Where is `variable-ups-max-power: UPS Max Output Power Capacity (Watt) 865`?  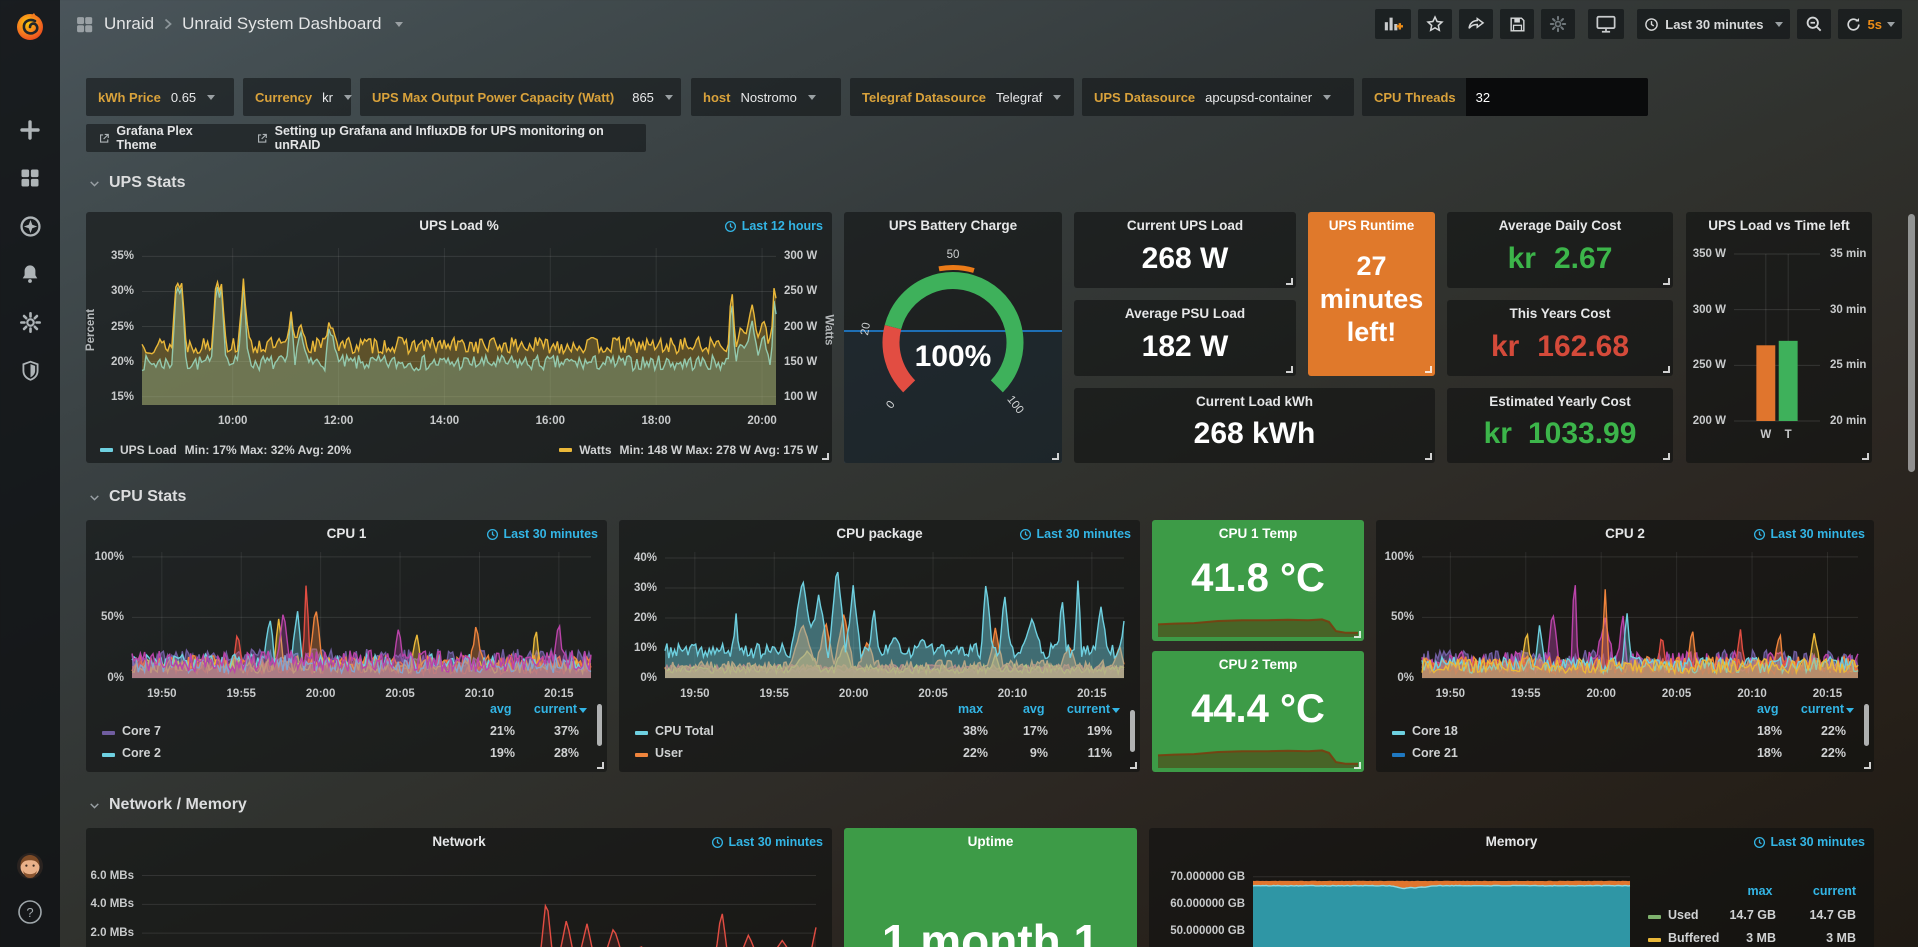 variable-ups-max-power: UPS Max Output Power Capacity (Watt) 865 is located at coordinates (520, 97).